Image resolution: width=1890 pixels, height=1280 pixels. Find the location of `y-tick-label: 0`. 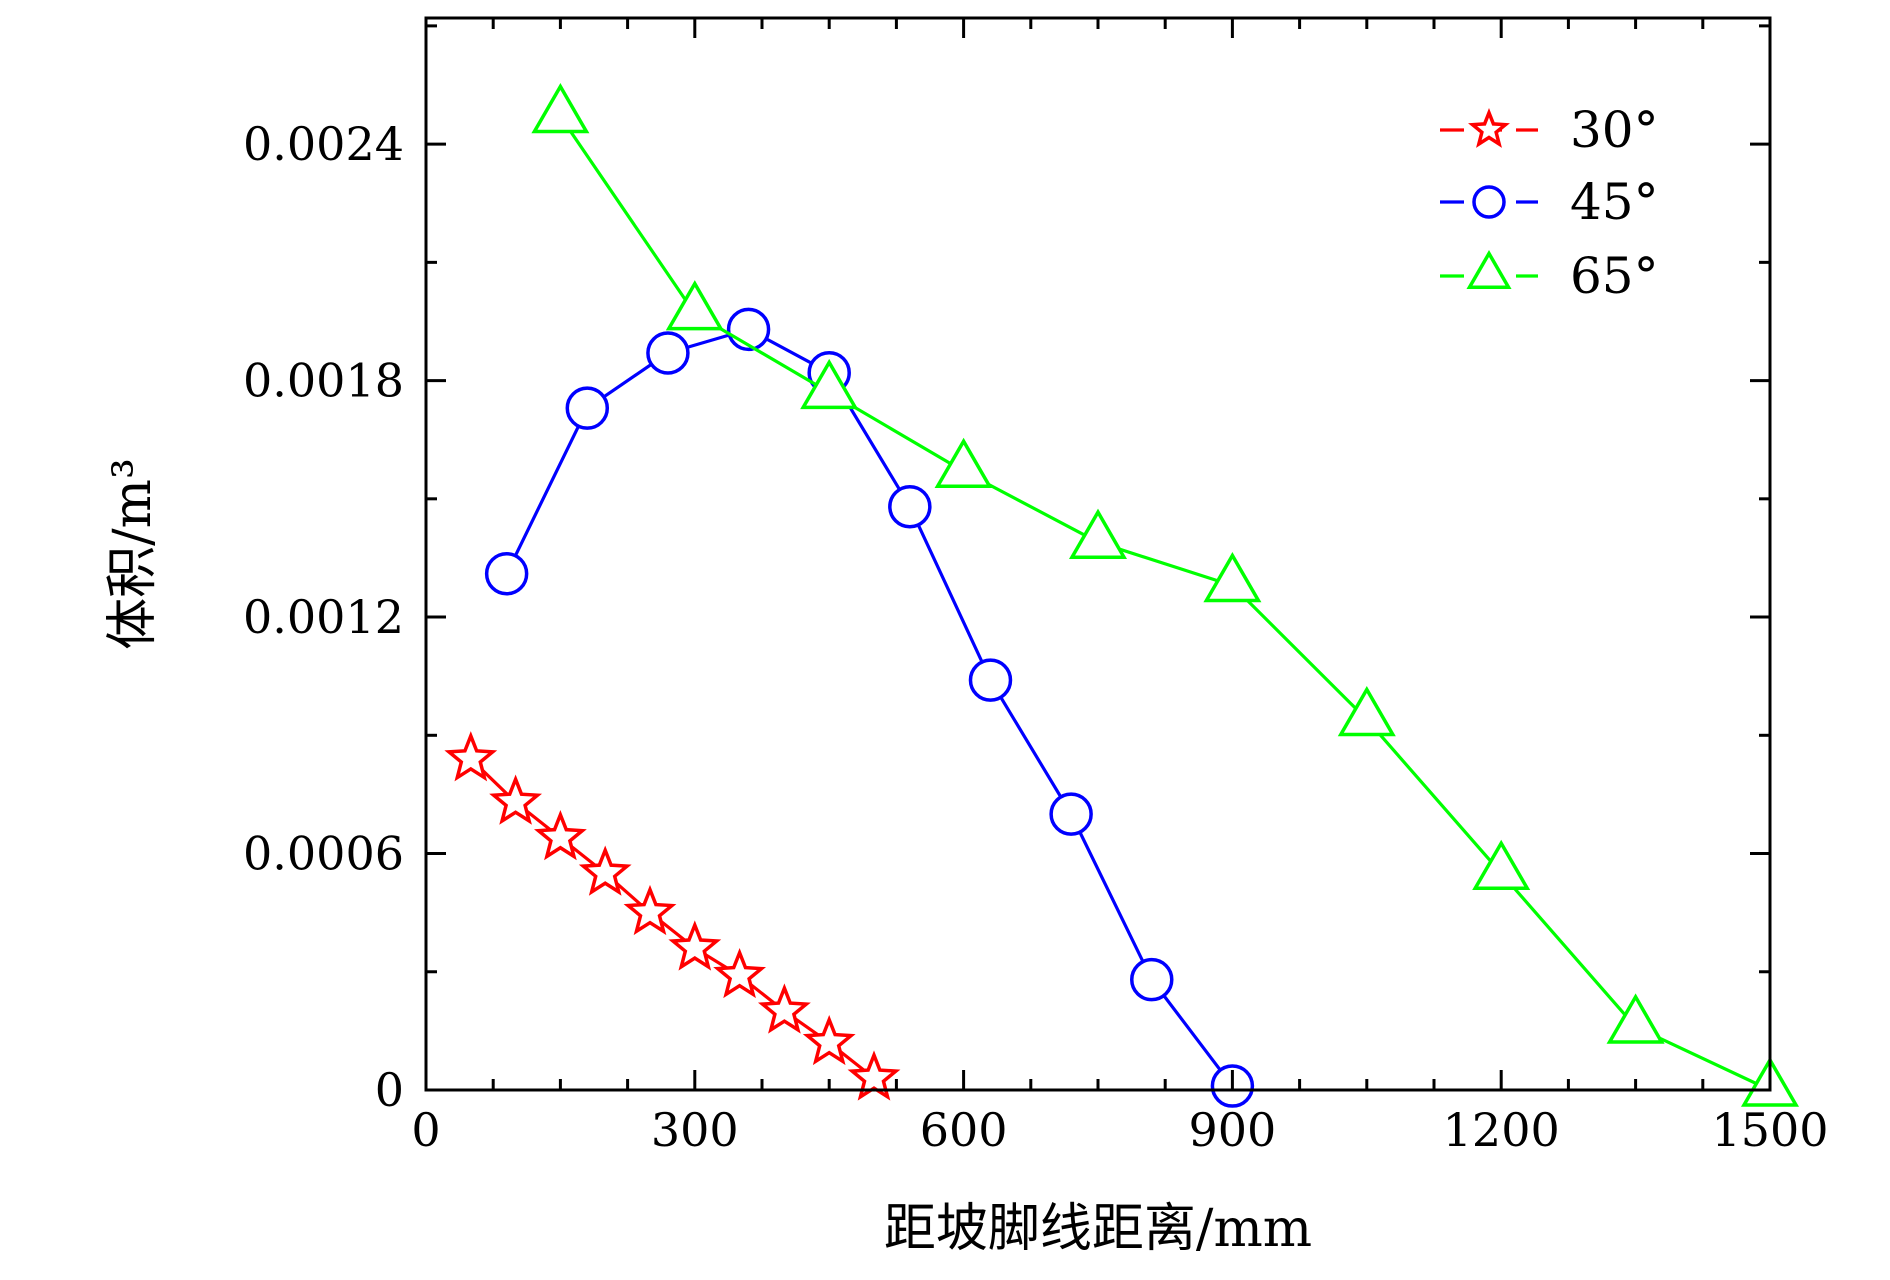

y-tick-label: 0 is located at coordinates (389, 1090).